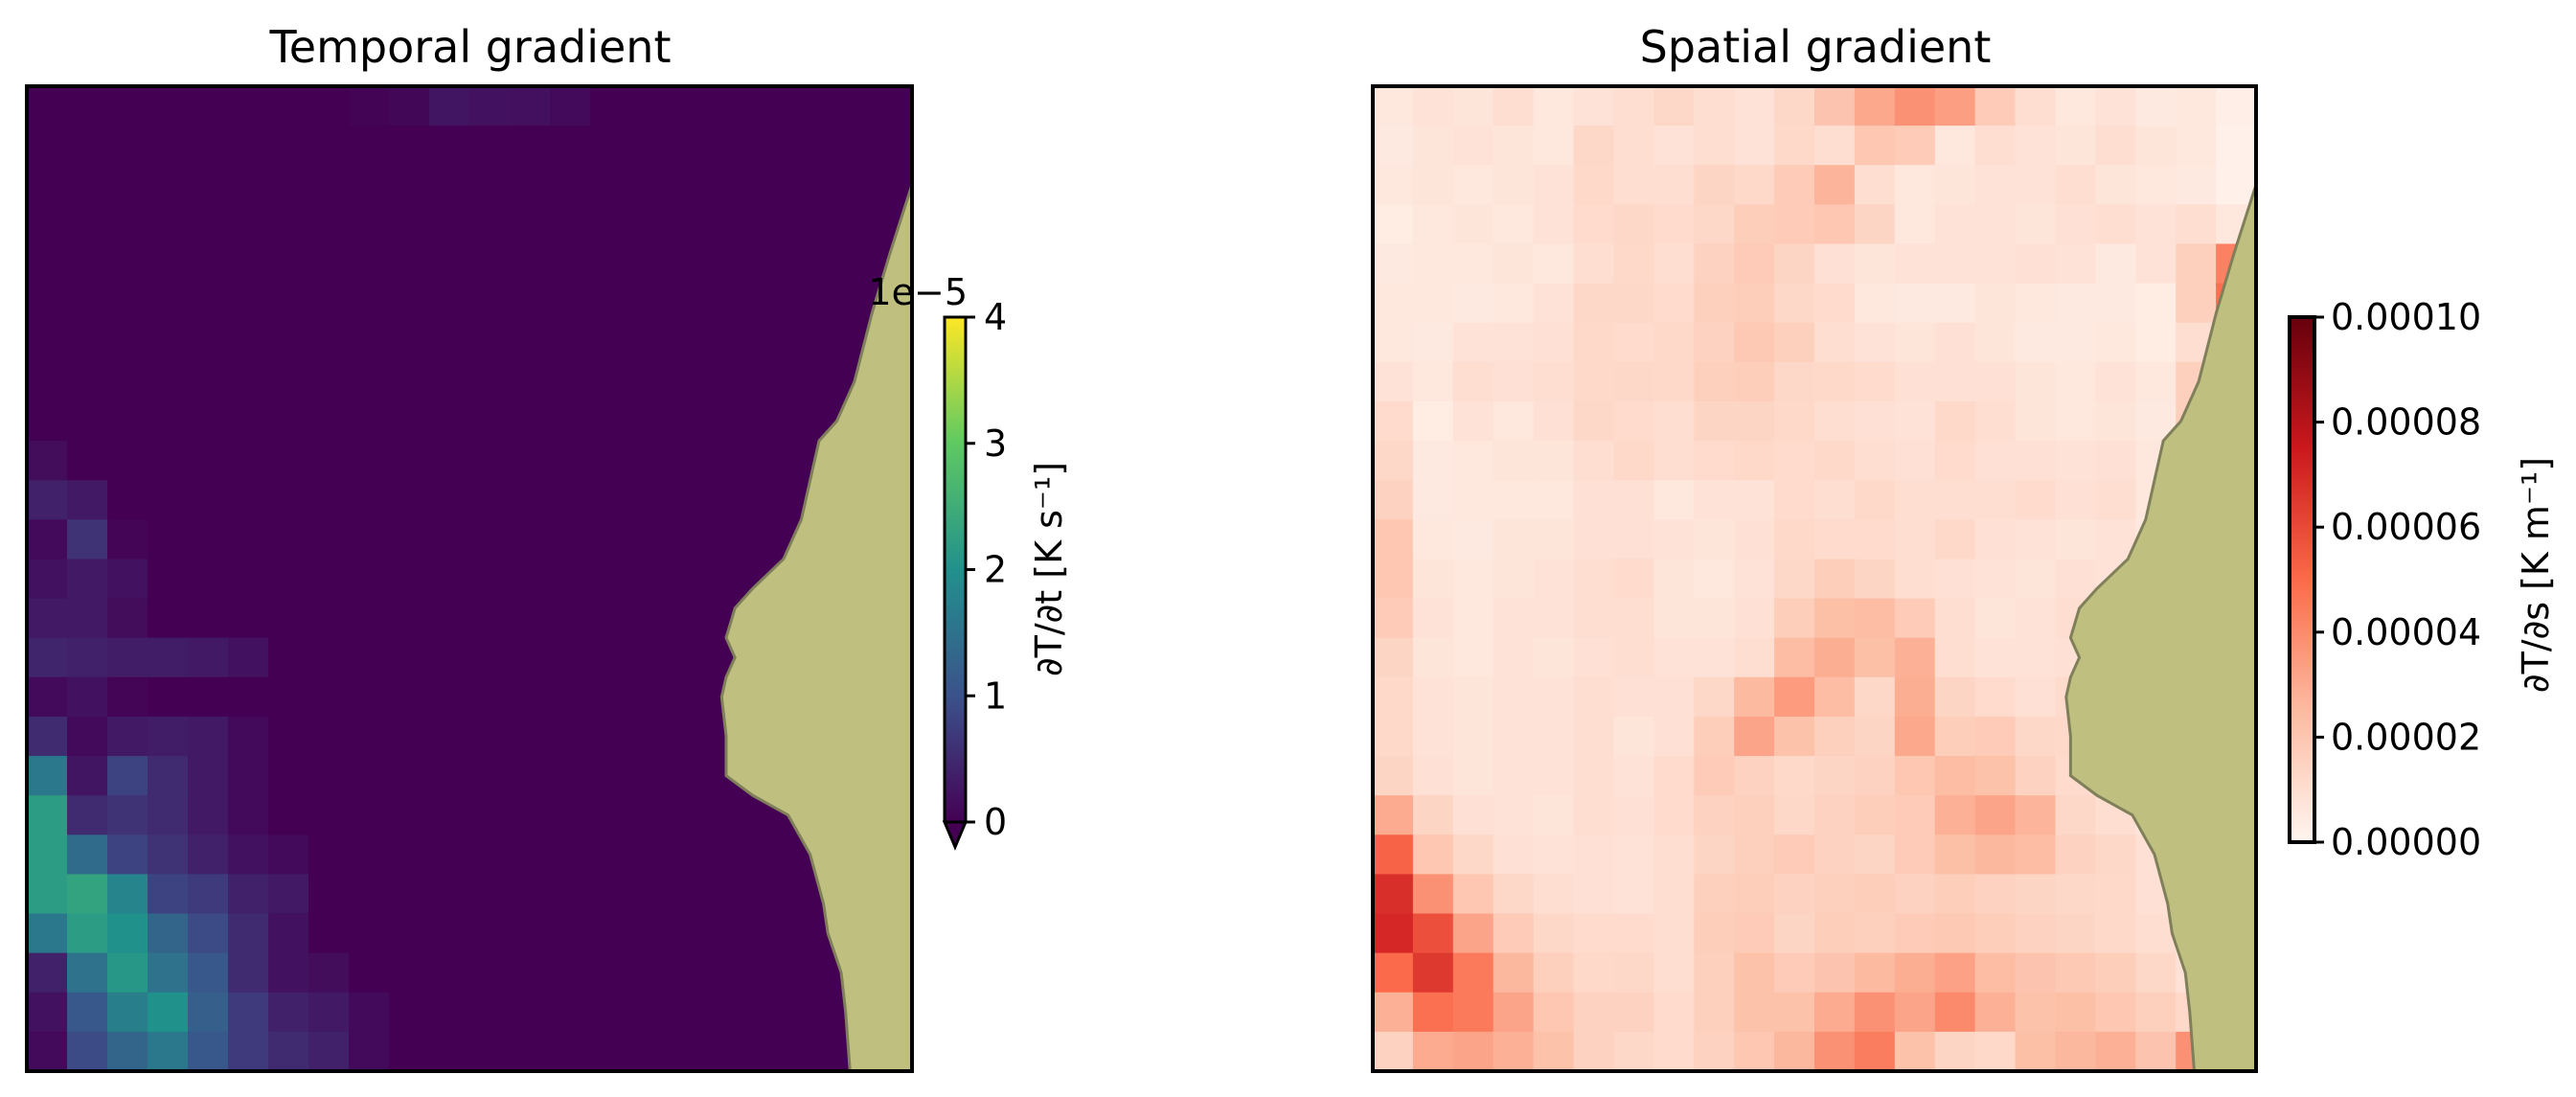 The height and width of the screenshot is (1097, 2576). Describe the element at coordinates (996, 822) in the screenshot. I see `temporal-colorbar-tick-label: 0` at that location.